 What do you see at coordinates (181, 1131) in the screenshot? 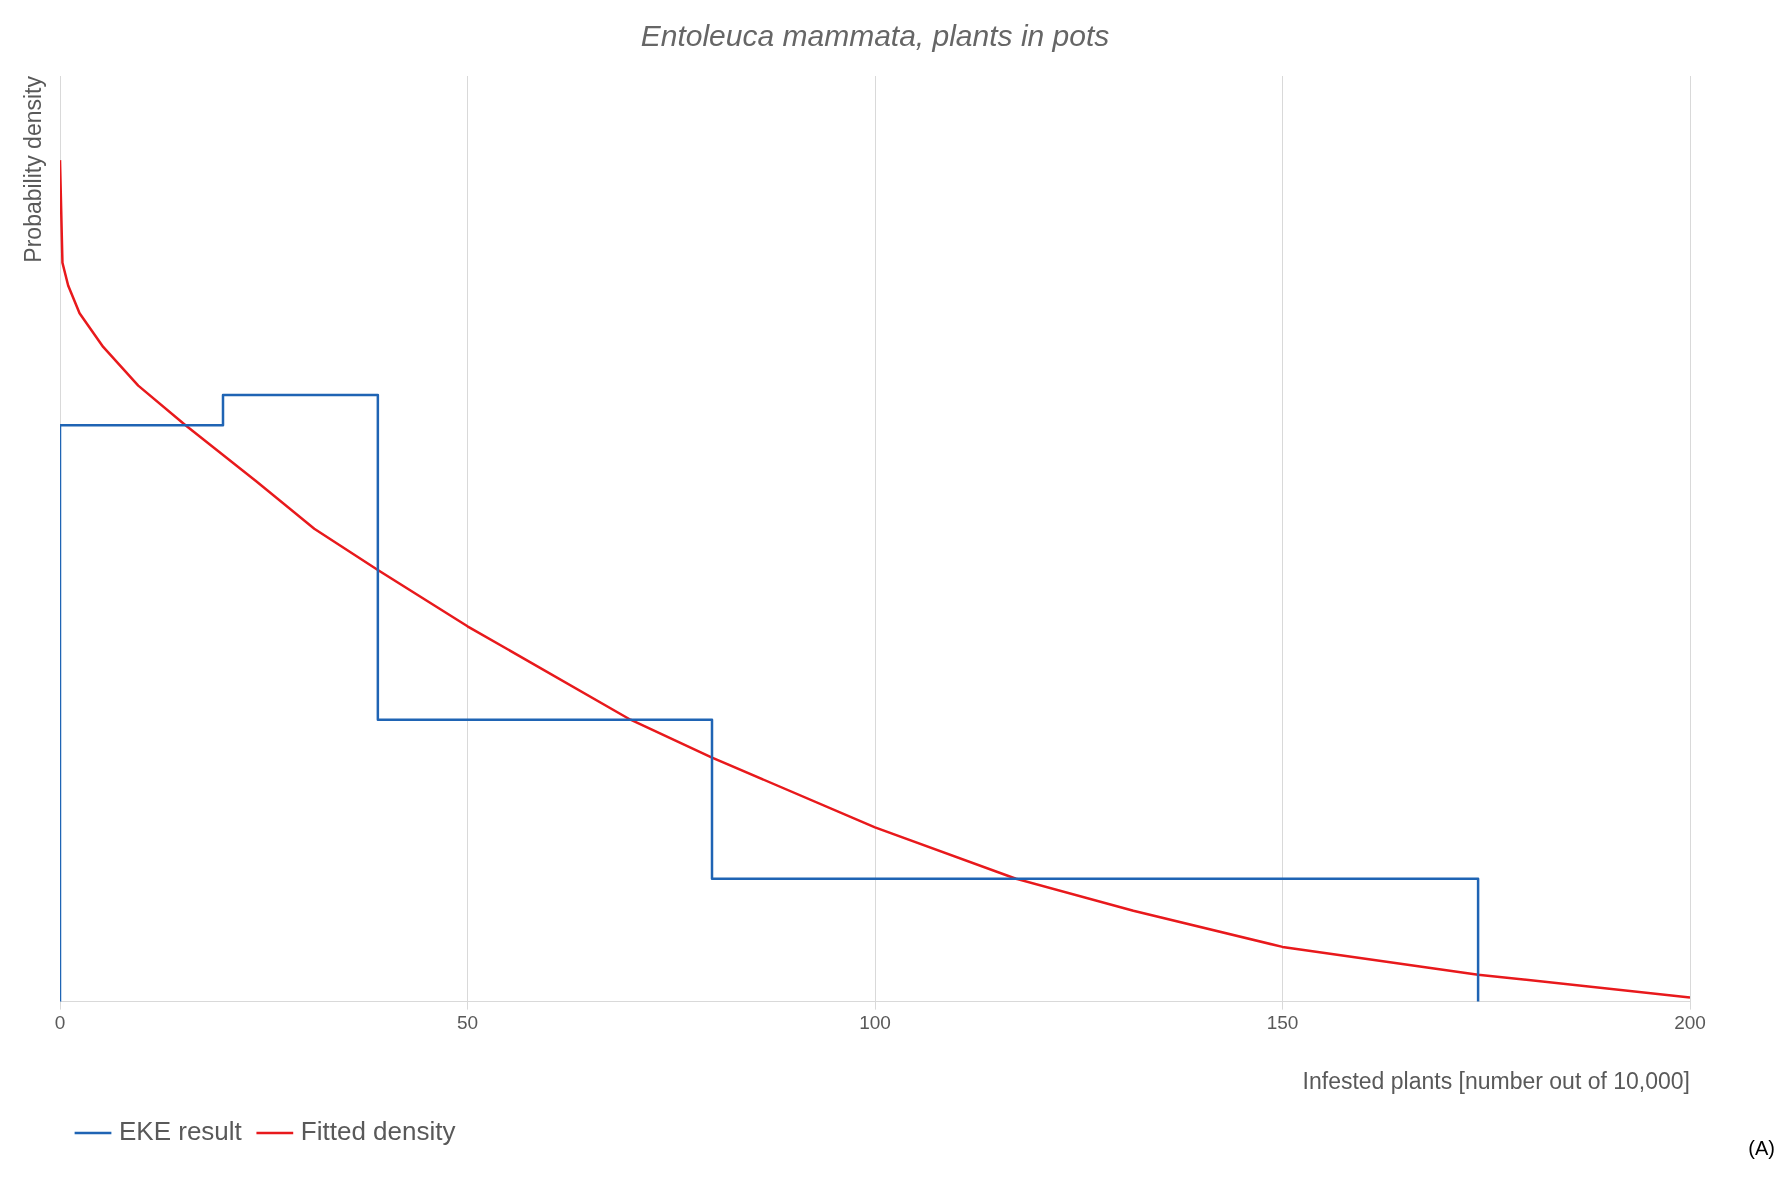
I see `legend-label: EKE result` at bounding box center [181, 1131].